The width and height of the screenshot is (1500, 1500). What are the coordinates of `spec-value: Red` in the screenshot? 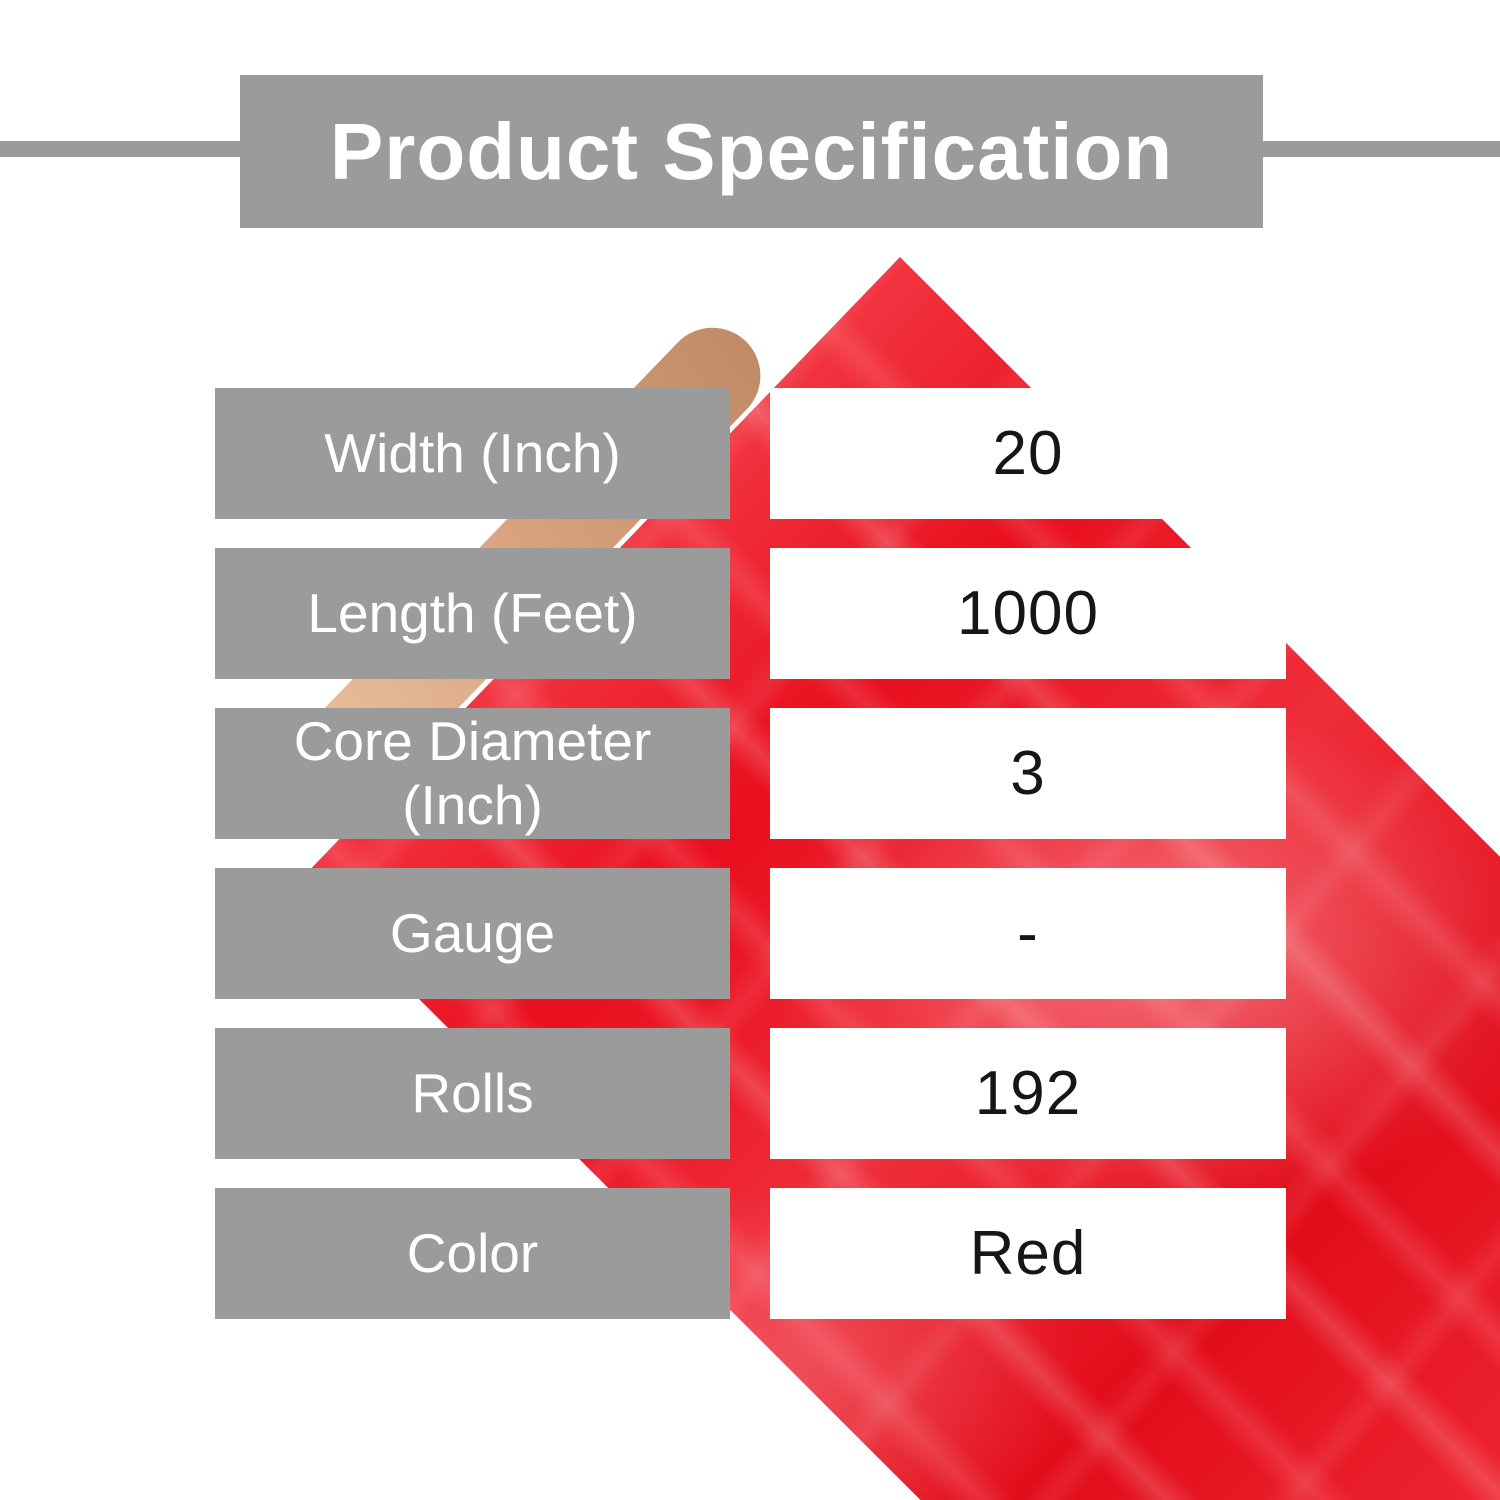 It's located at (1028, 1253).